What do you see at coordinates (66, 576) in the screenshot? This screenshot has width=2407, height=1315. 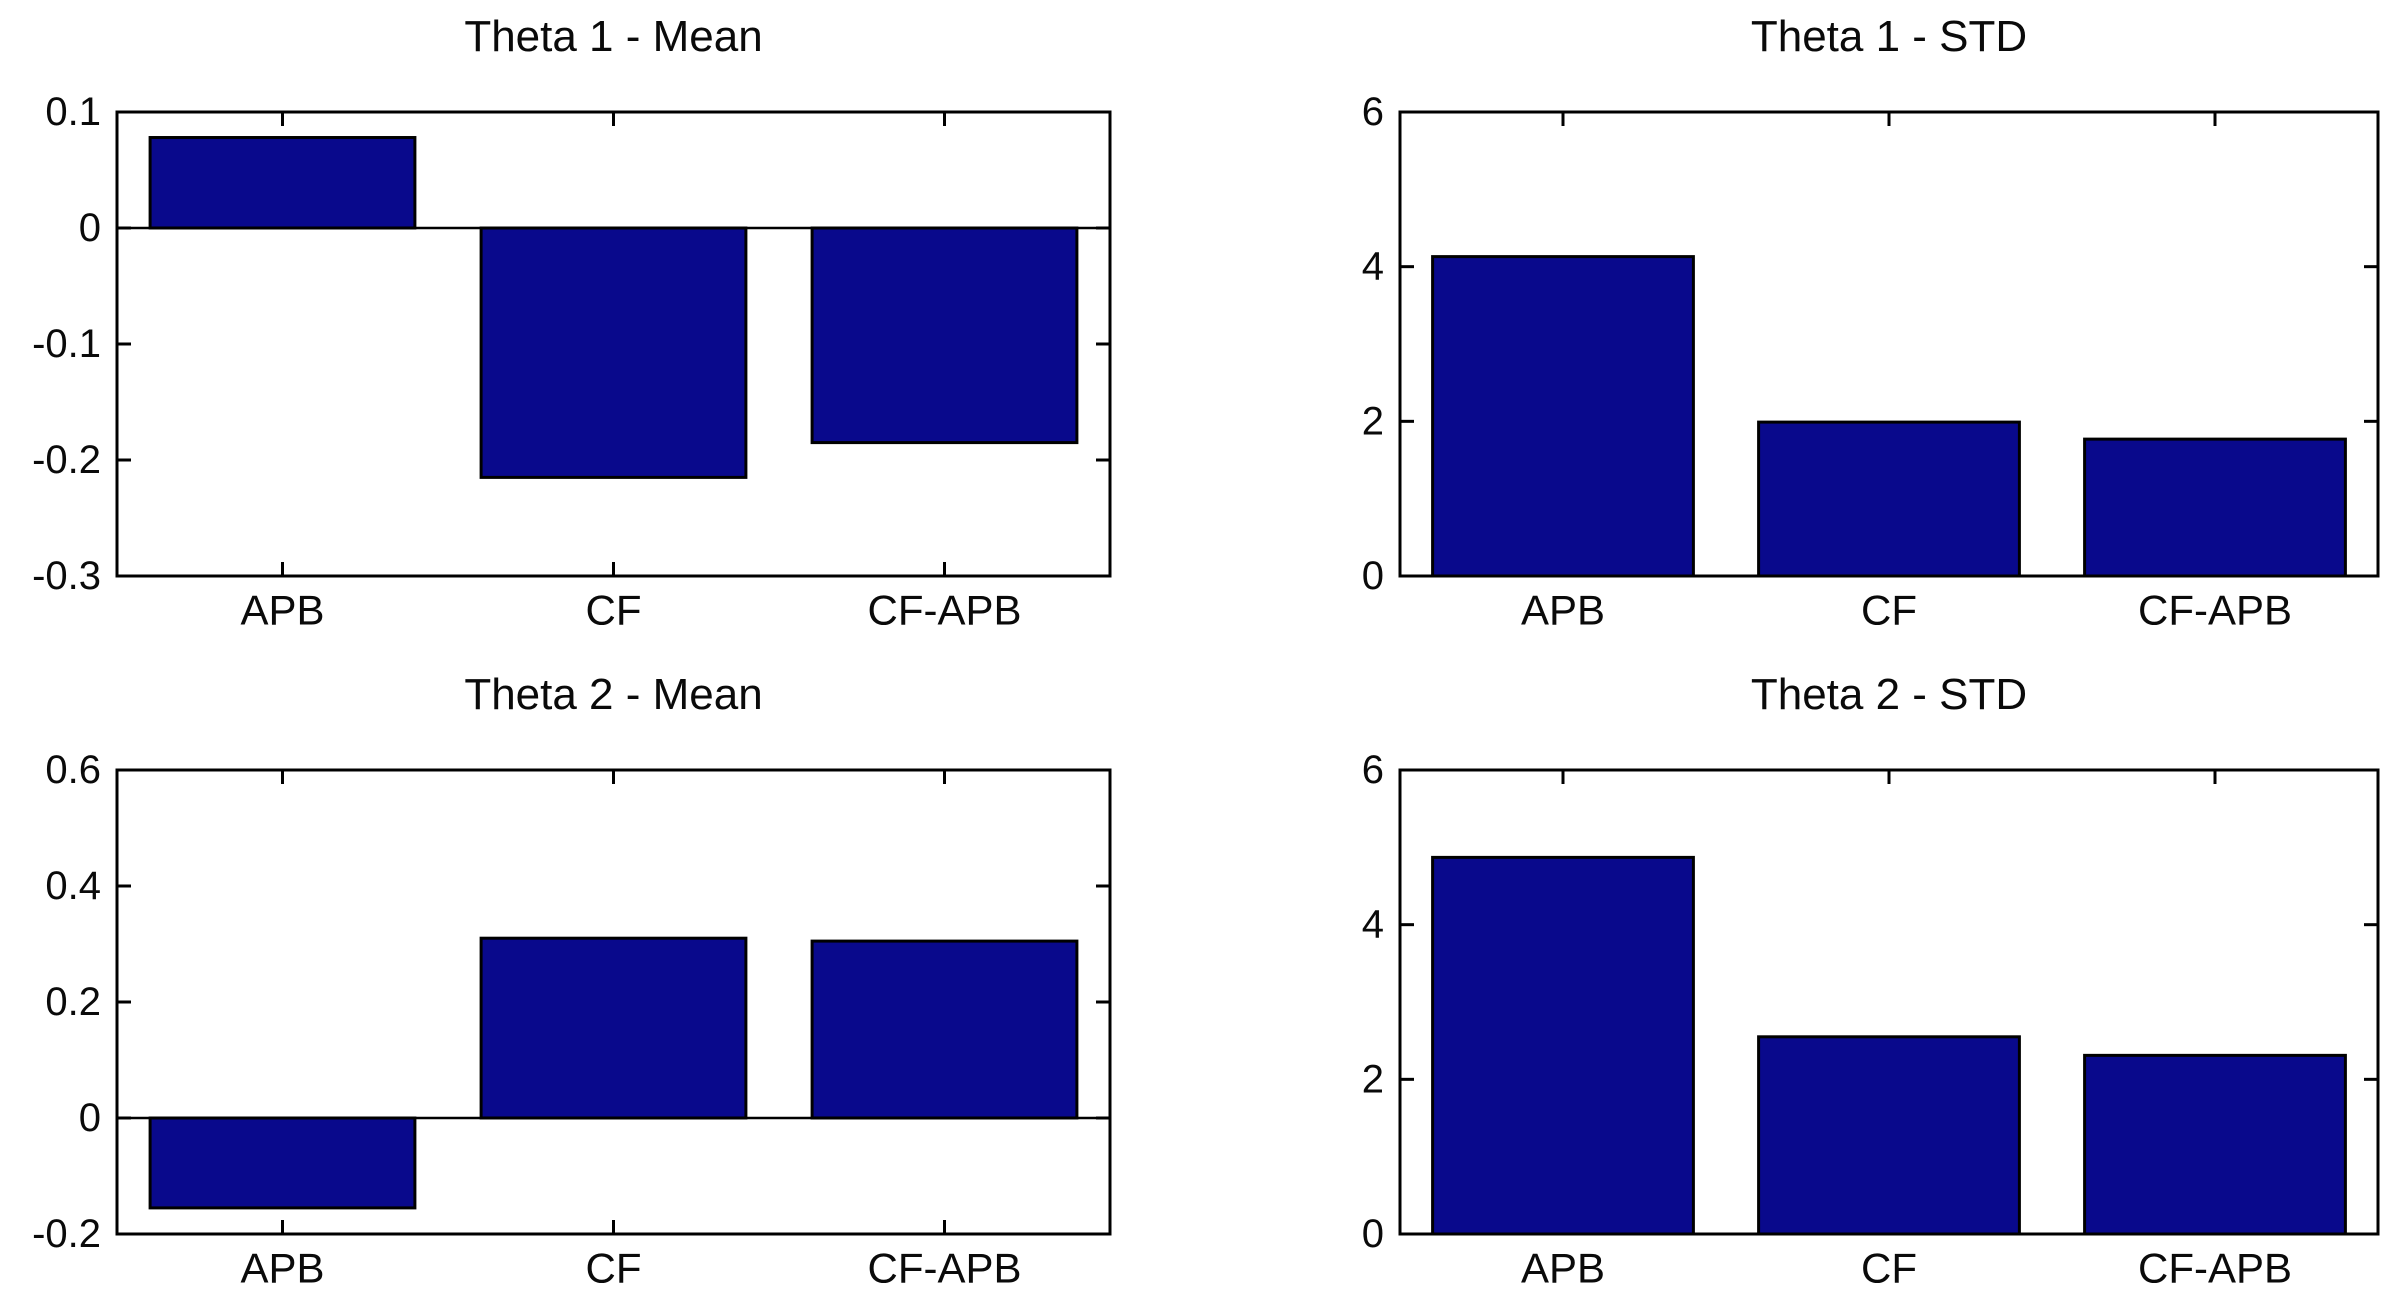 I see `y-tick-label: -0.3` at bounding box center [66, 576].